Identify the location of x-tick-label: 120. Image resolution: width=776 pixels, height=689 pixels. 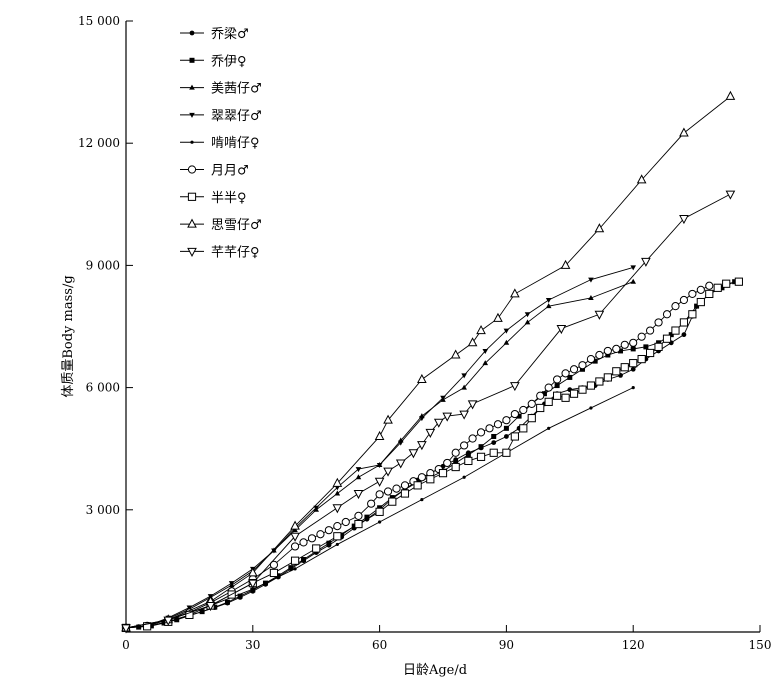
(633, 645).